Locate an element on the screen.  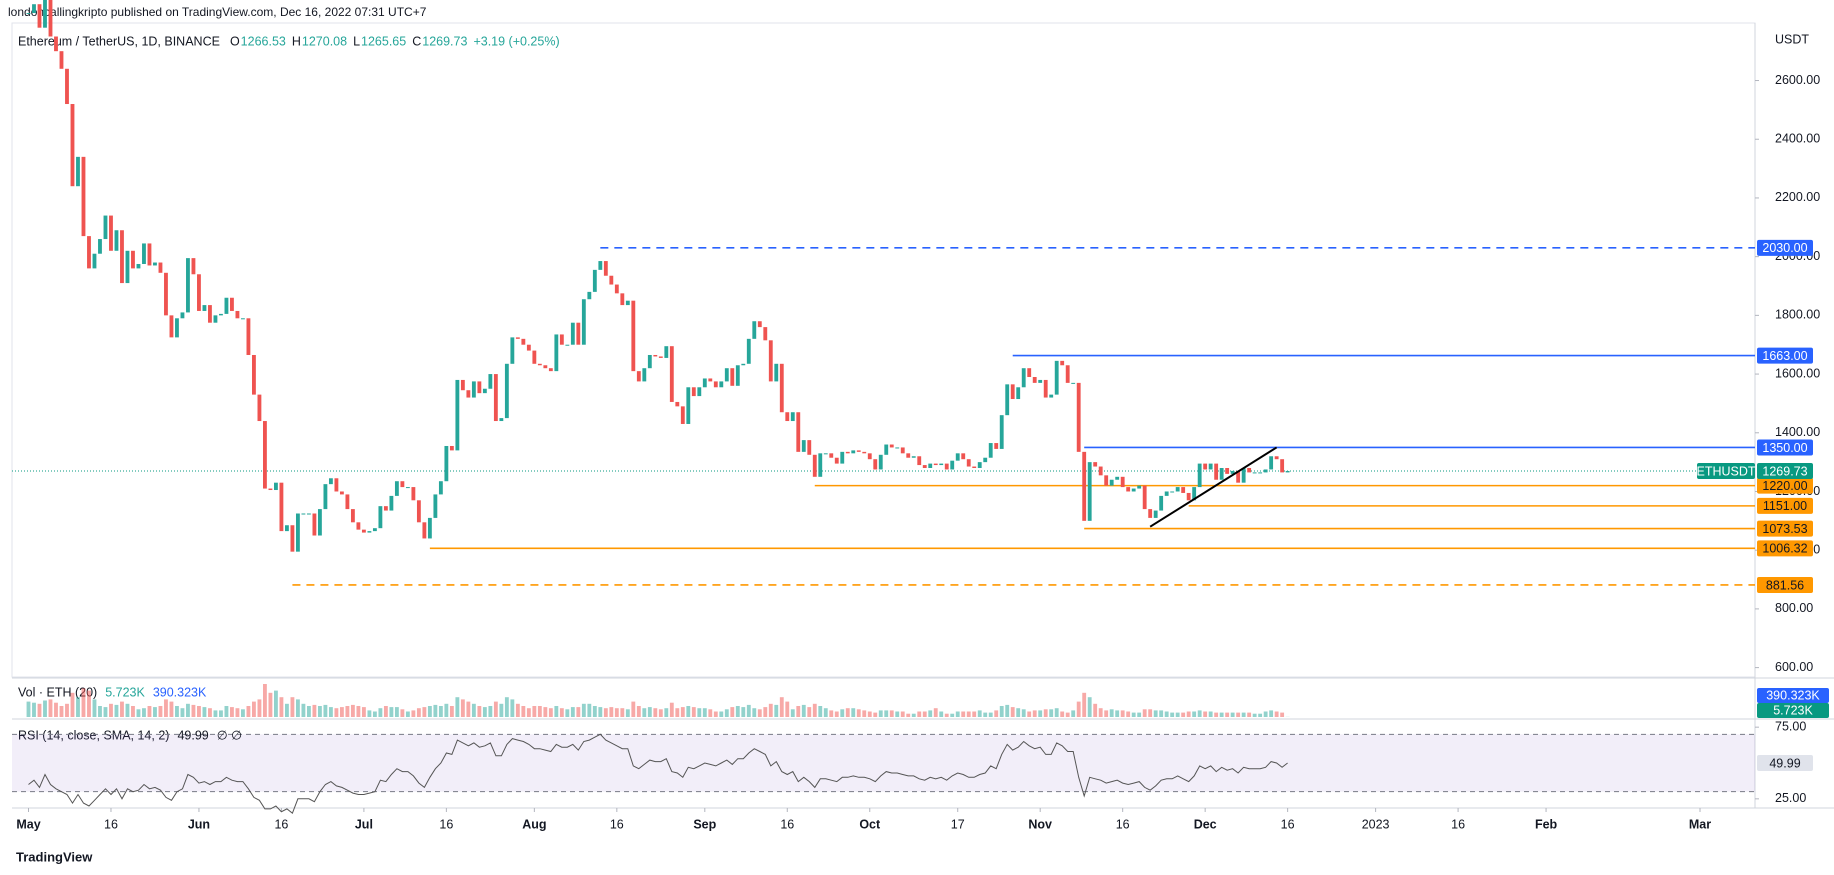
volume-last-box-label: 5.723K is located at coordinates (1793, 710).